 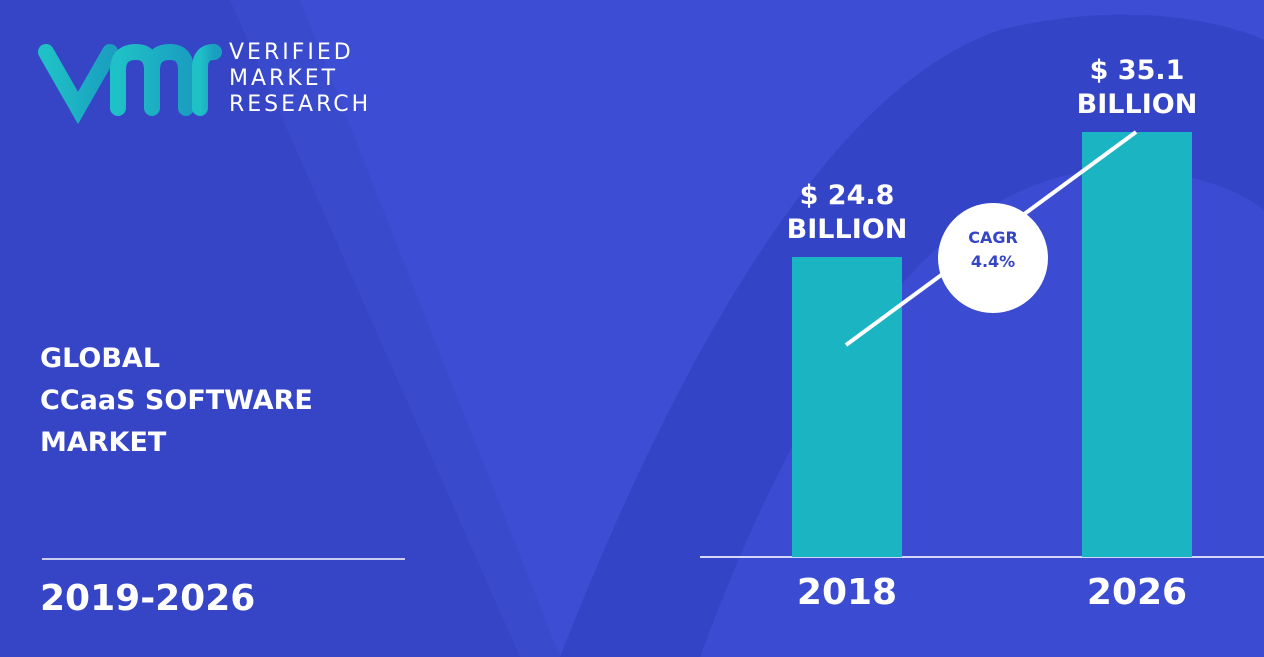 I want to click on value-label: $ 24.8 BILLION, so click(x=847, y=212).